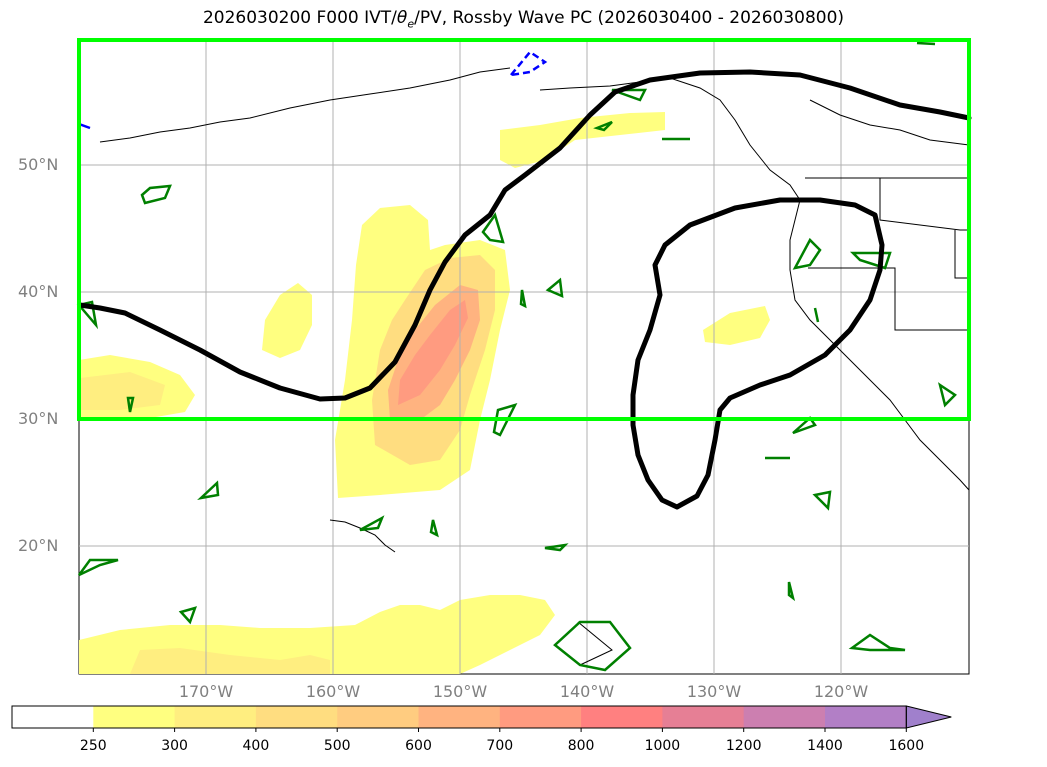  I want to click on ivt-shade-small, so click(287, 320).